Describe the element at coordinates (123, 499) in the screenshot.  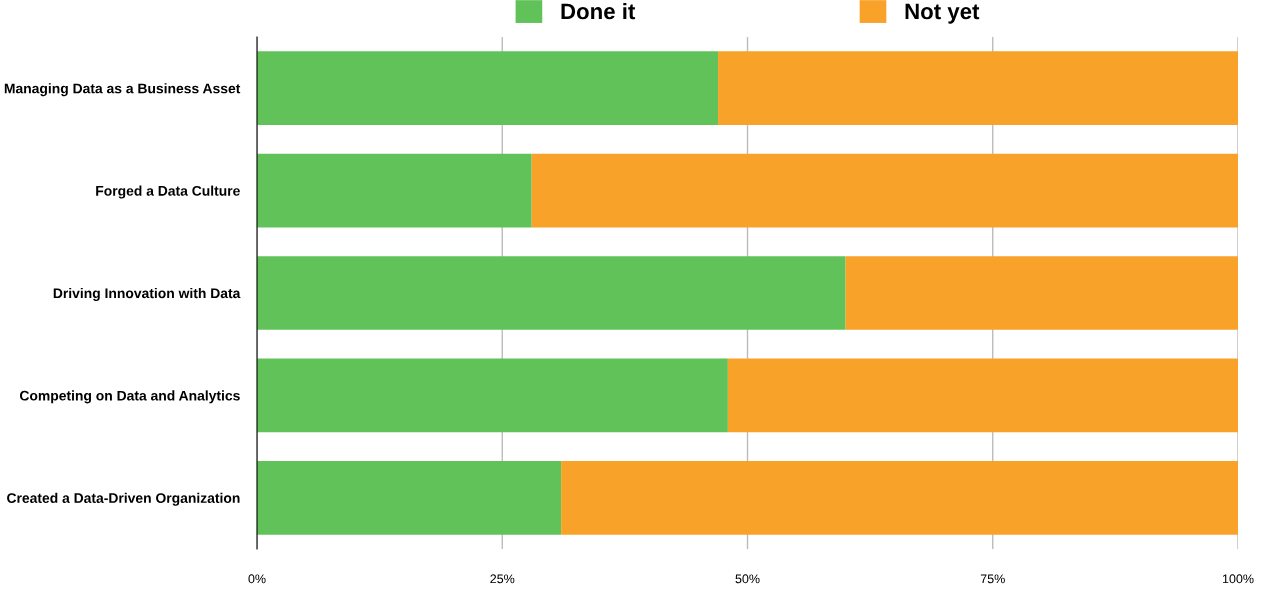
I see `y-tick-label: Created a Data-Driven Organization` at that location.